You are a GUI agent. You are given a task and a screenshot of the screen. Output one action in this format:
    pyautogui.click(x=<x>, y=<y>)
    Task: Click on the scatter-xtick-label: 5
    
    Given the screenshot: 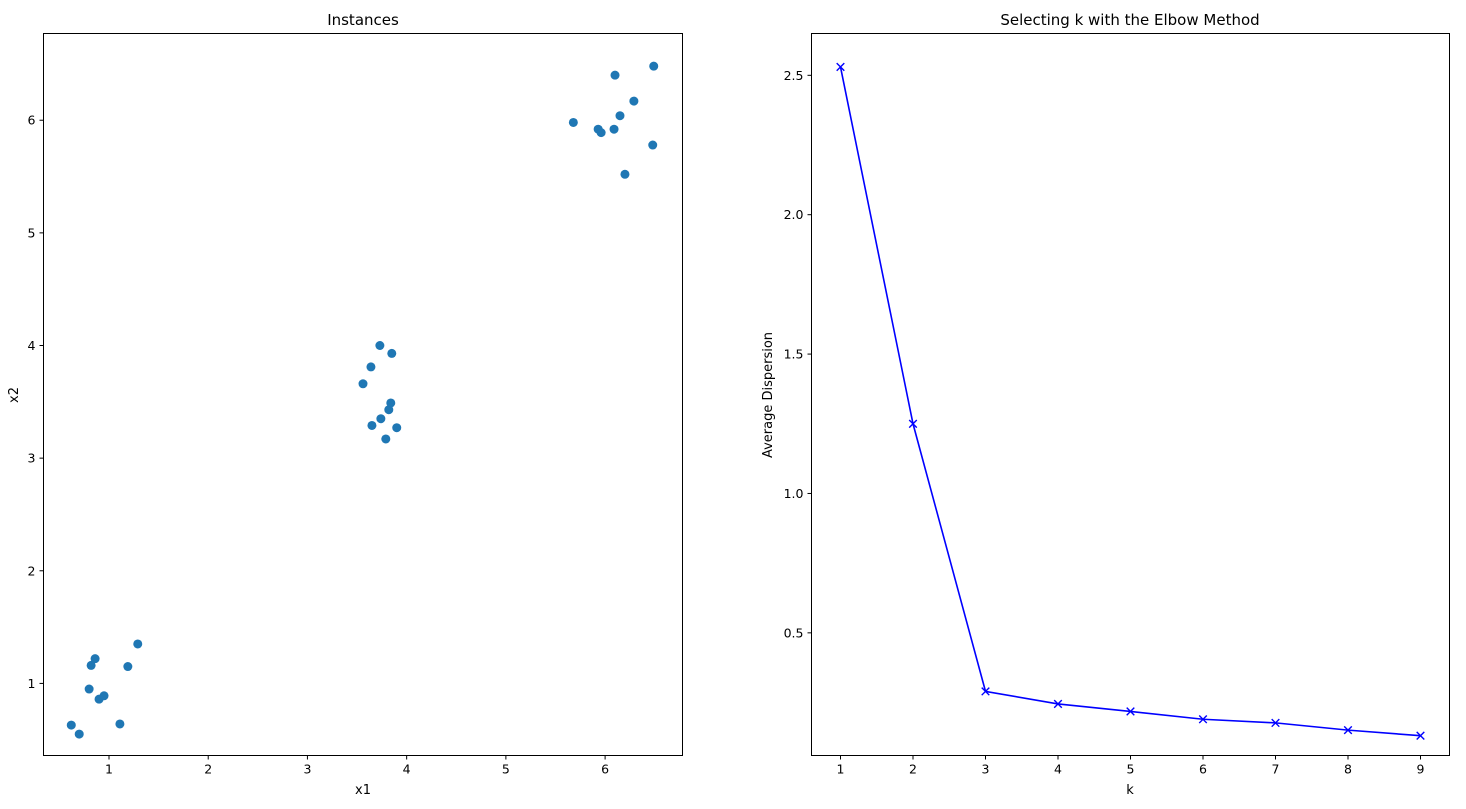 What is the action you would take?
    pyautogui.click(x=506, y=769)
    